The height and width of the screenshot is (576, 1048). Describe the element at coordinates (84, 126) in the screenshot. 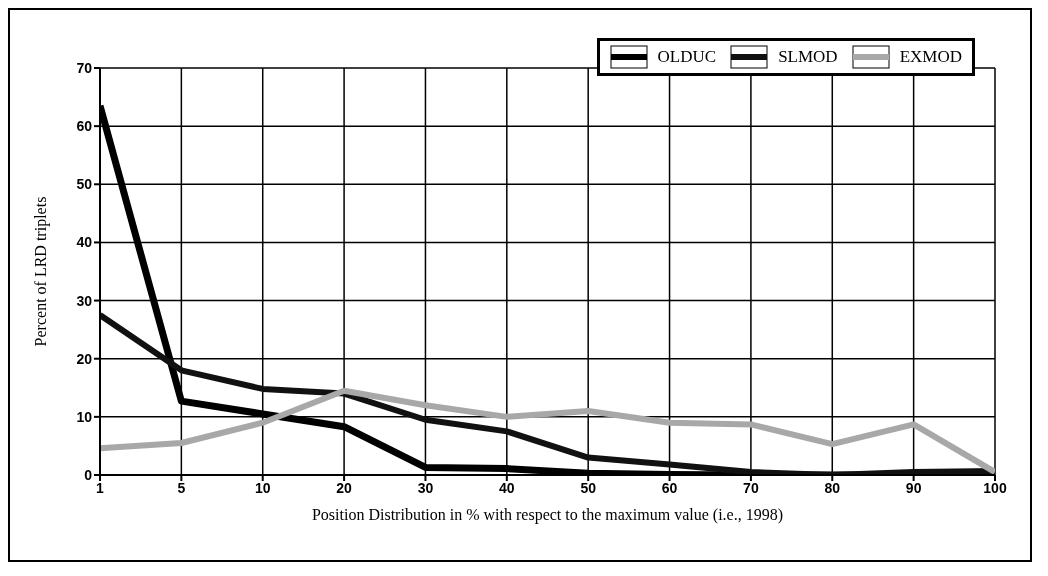

I see `y-tick-label: 60` at that location.